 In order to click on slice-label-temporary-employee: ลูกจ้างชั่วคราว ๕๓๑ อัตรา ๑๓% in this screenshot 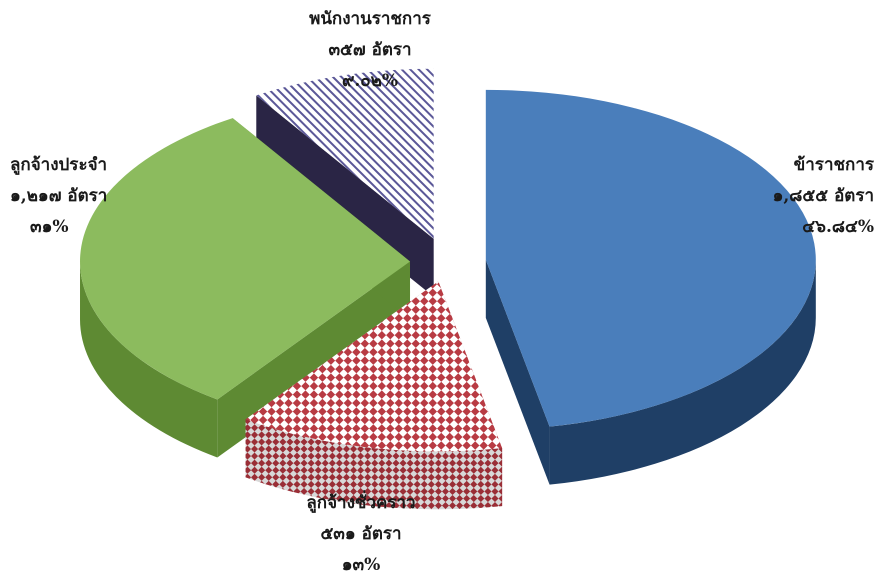, I will do `click(361, 534)`.